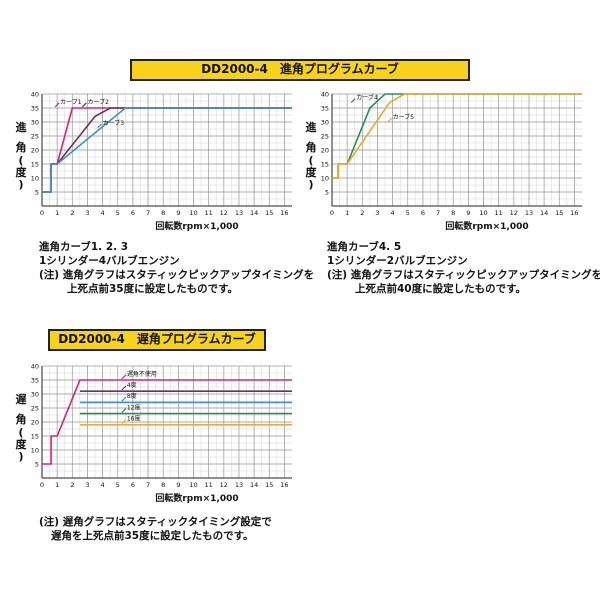 This screenshot has width=600, height=600. I want to click on annotation-label: 12度, so click(134, 407).